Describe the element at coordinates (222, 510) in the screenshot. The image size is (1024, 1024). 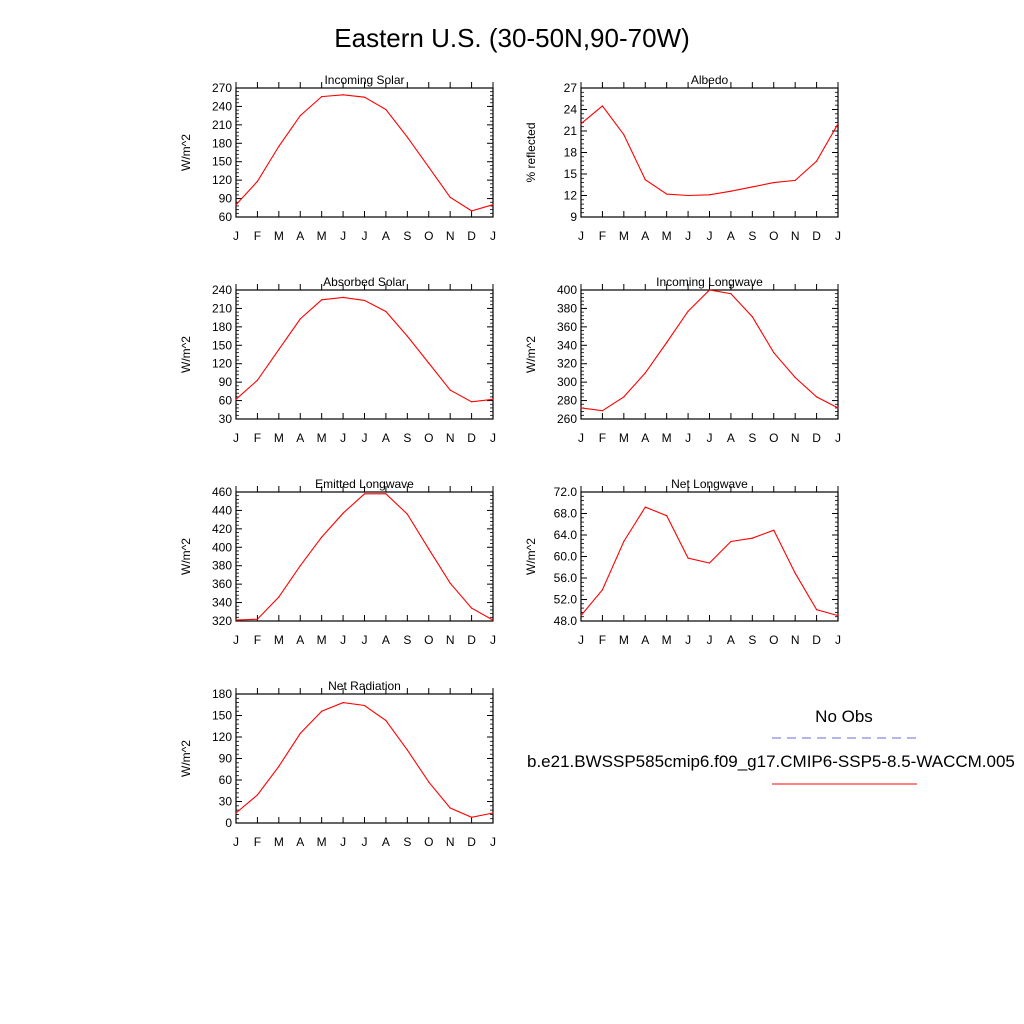
I see `y-tick-label: 440` at that location.